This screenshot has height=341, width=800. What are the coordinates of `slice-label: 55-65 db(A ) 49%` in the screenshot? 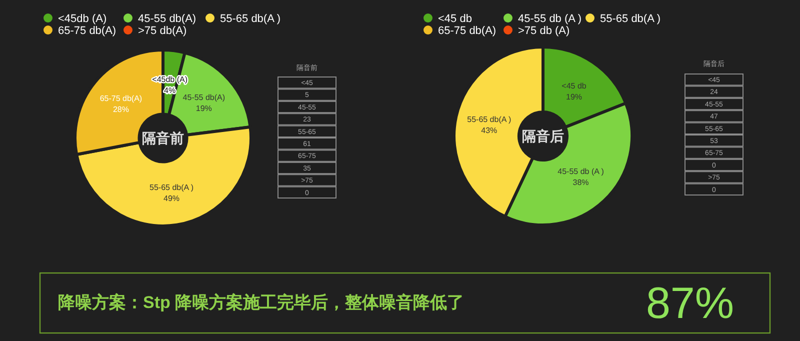 It's located at (172, 192).